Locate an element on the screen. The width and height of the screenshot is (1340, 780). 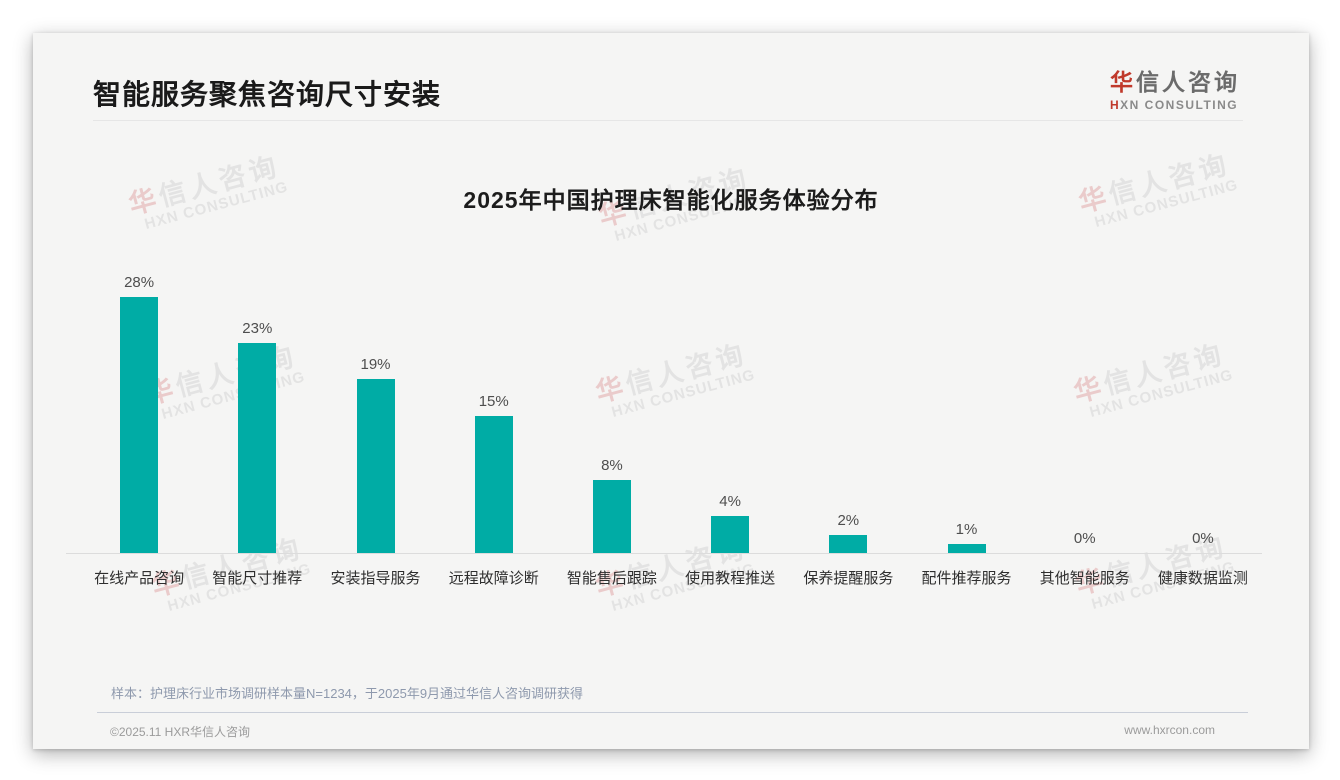
bar-slot: 8% is located at coordinates (612, 413).